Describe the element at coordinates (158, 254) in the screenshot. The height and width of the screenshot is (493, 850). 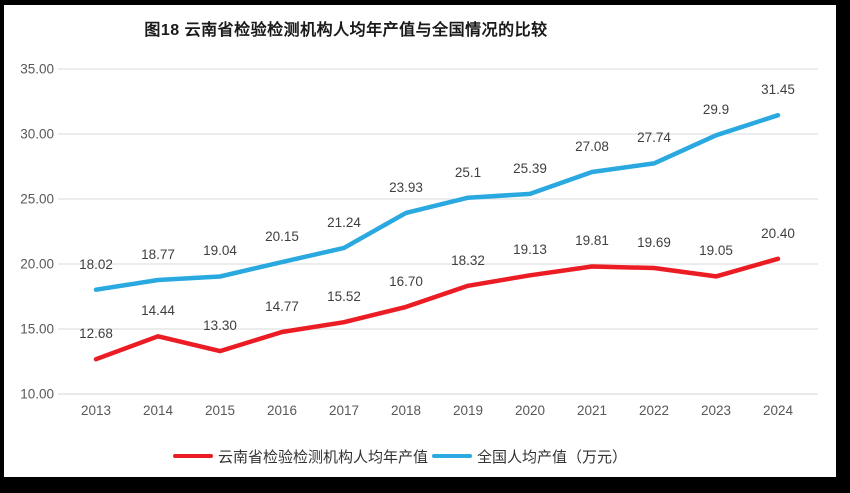
I see `data-label: 18.77` at that location.